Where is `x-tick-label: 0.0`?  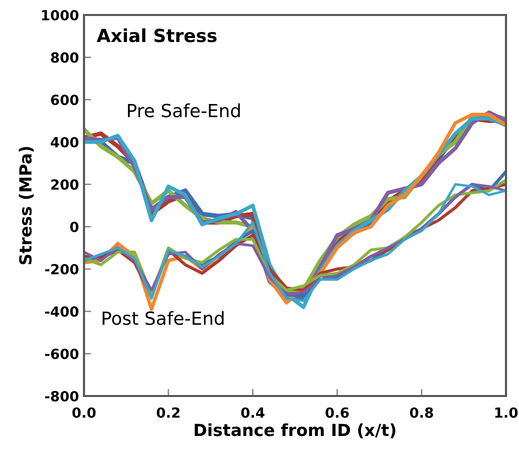
x-tick-label: 0.0 is located at coordinates (84, 412).